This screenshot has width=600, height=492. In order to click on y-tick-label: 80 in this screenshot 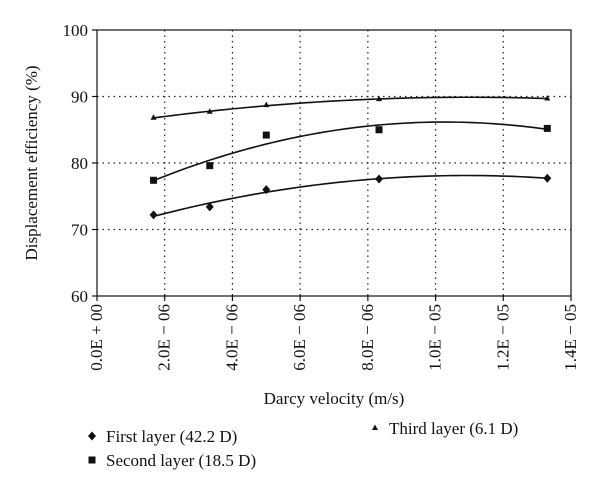, I will do `click(79, 163)`.